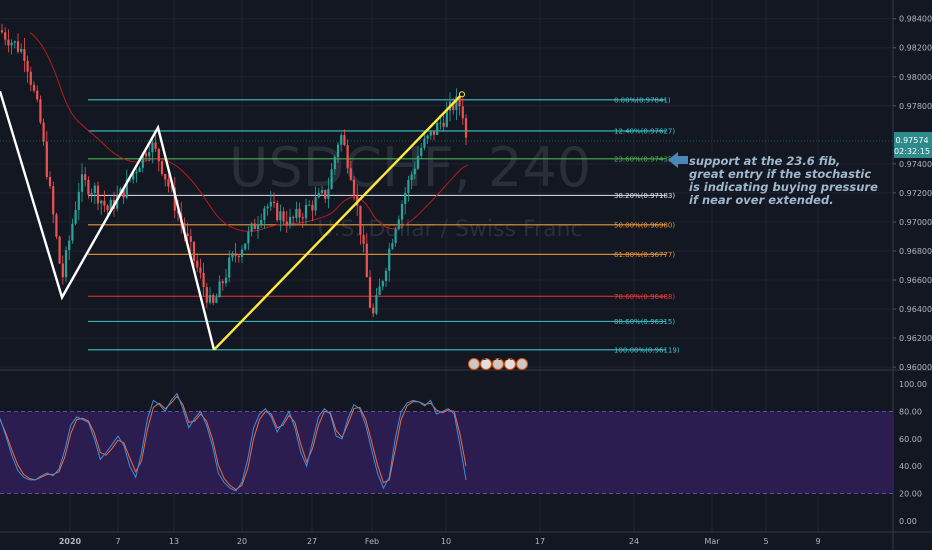 The width and height of the screenshot is (932, 550). I want to click on event-badge-count: 11, so click(497, 358).